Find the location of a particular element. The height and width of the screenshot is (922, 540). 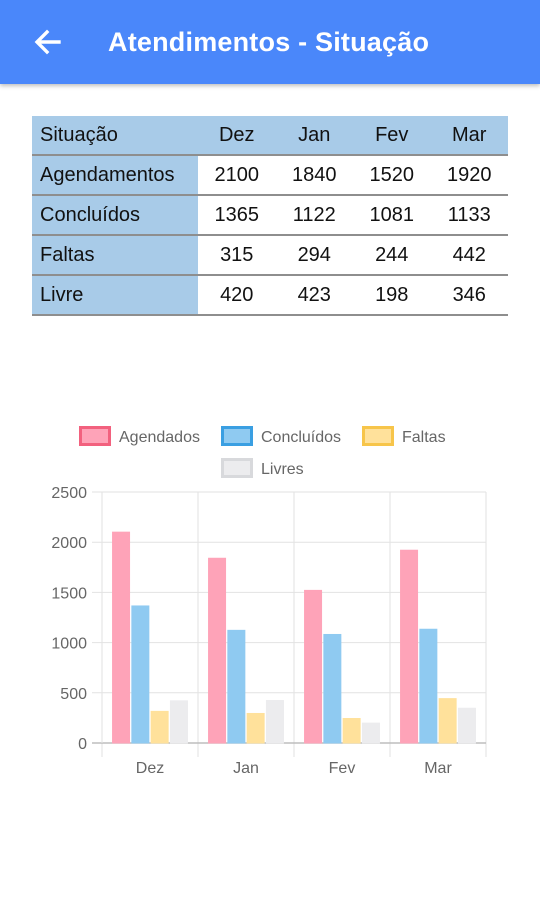

x-tick-label: Mar is located at coordinates (438, 768).